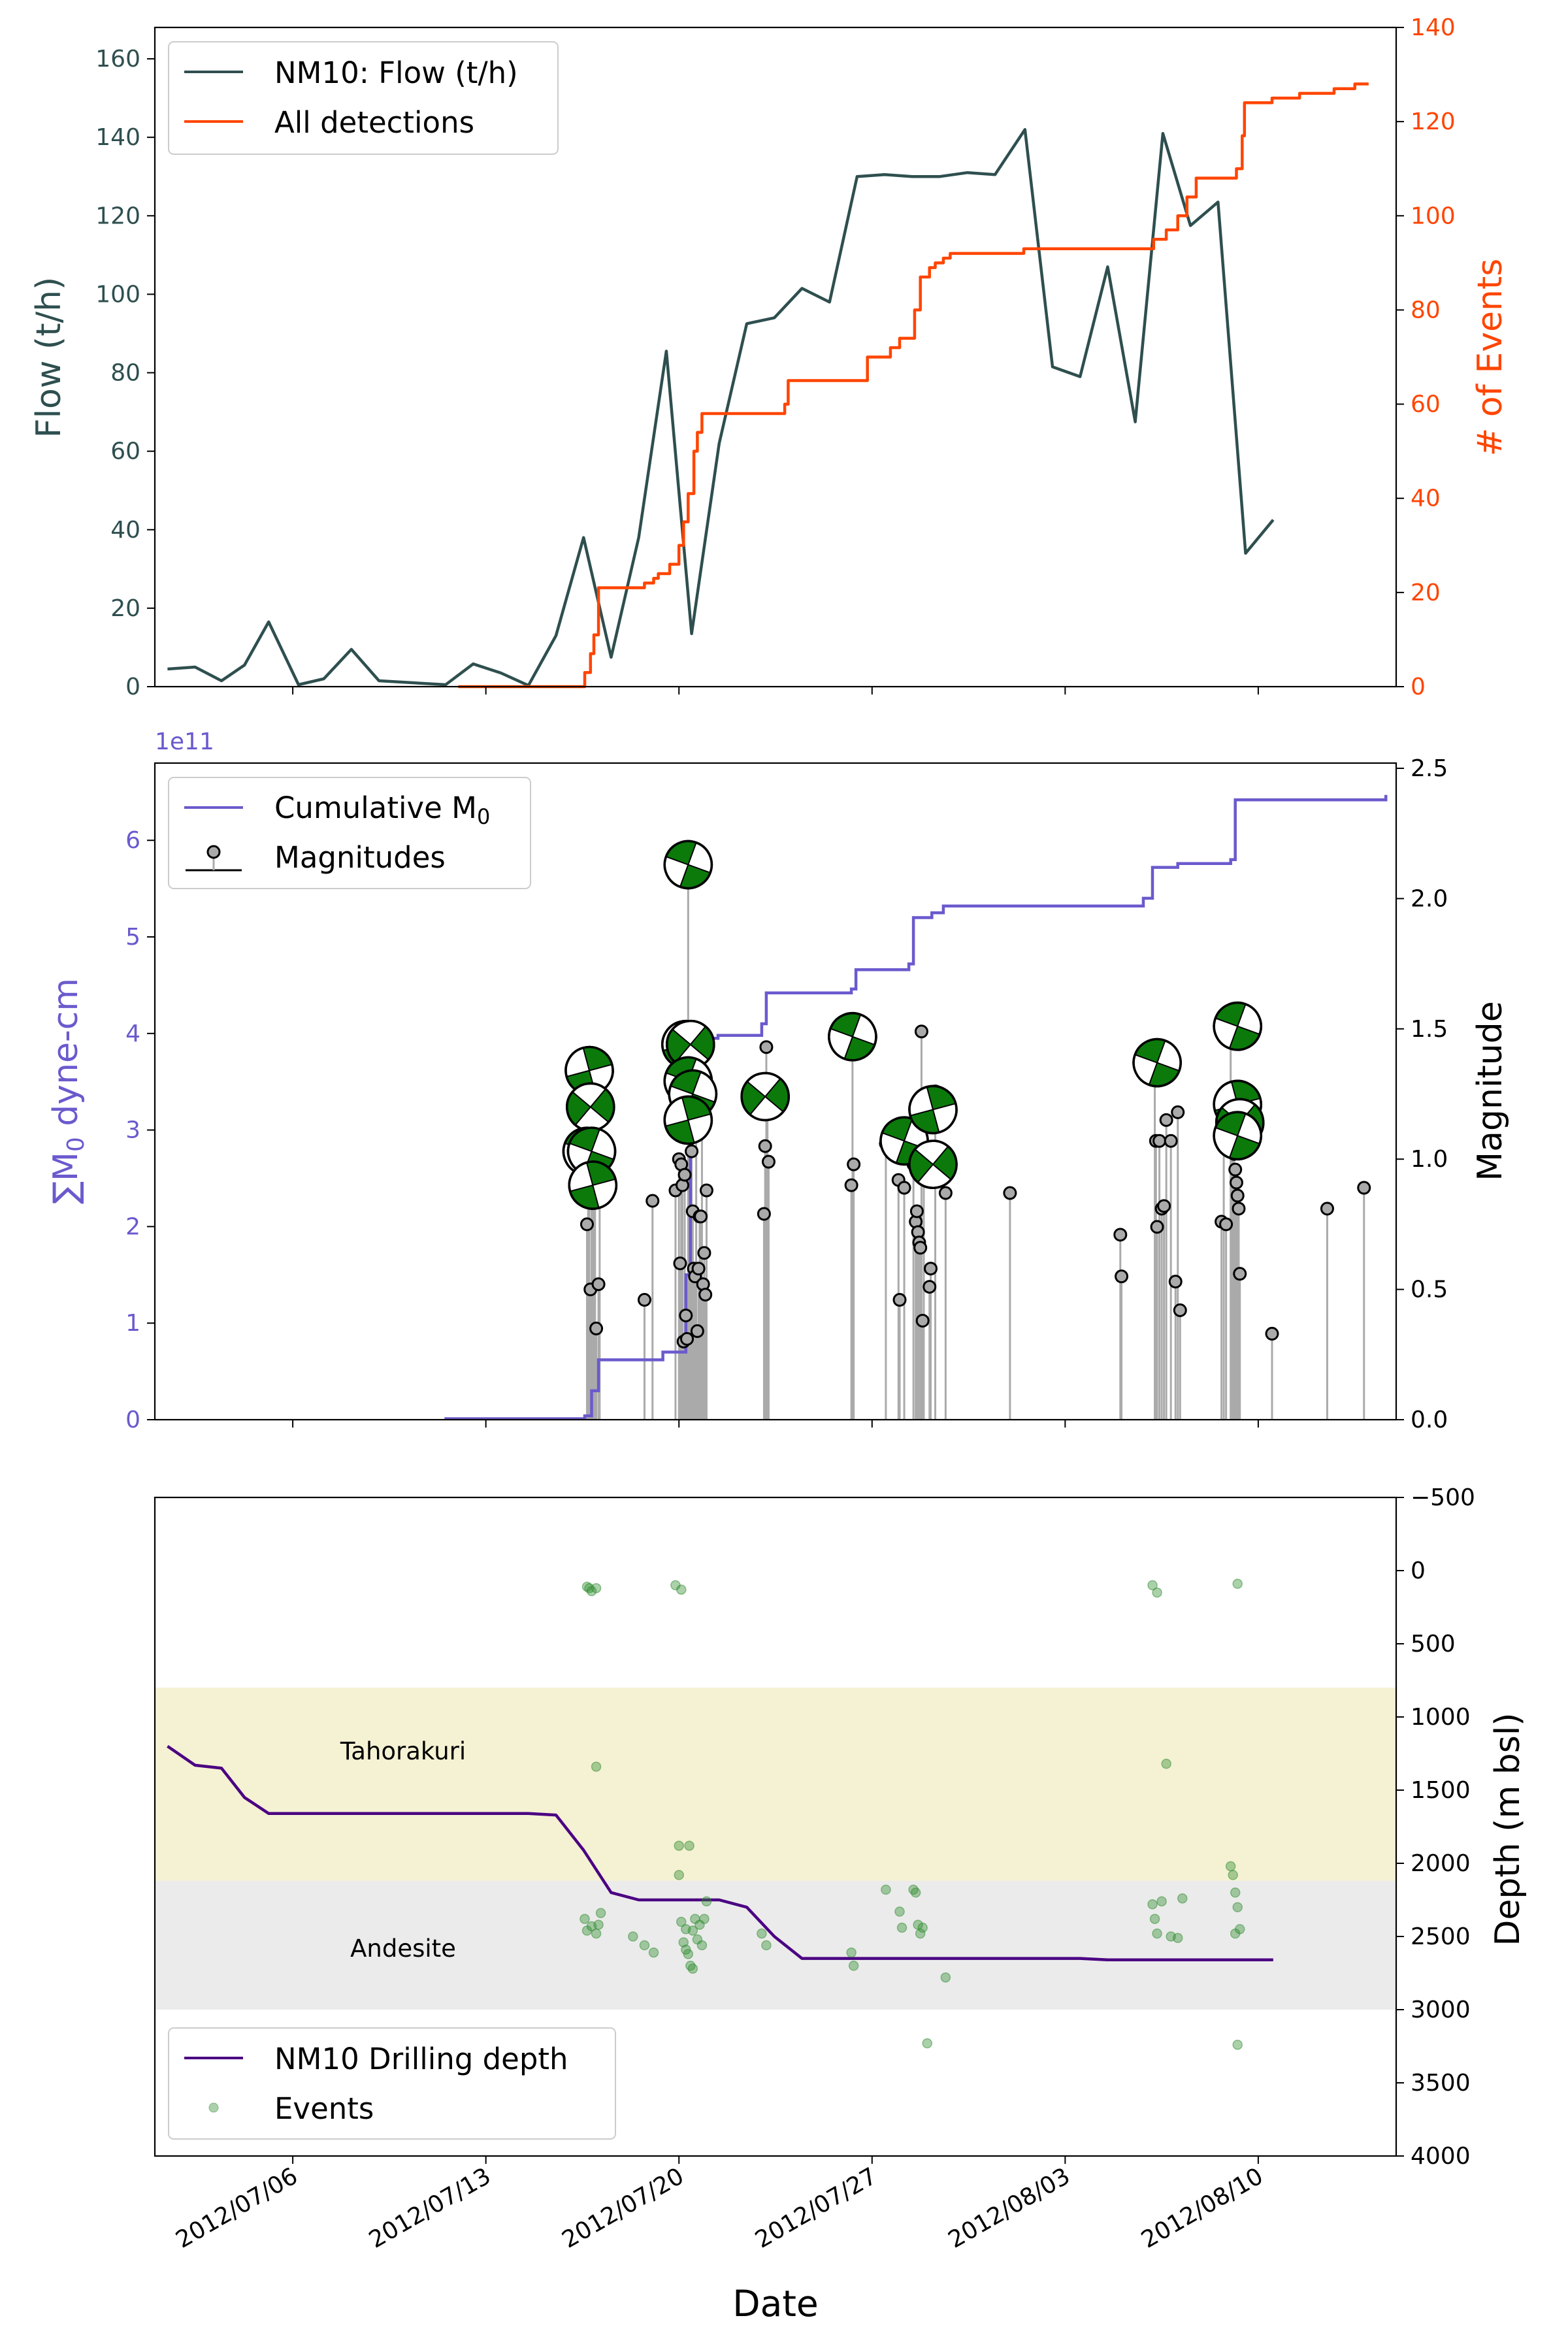 Image resolution: width=1568 pixels, height=2352 pixels. I want to click on y-tick-label-left: 1, so click(132, 1323).